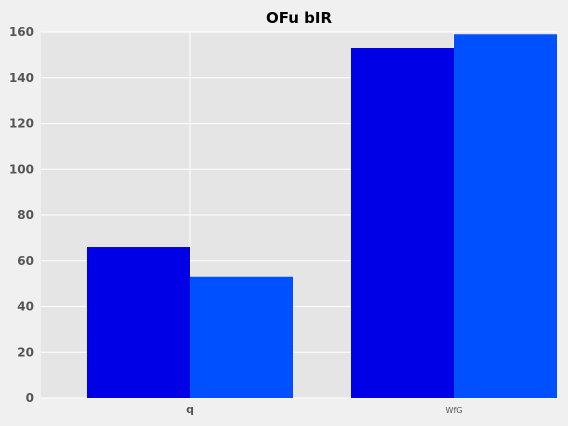  What do you see at coordinates (299, 18) in the screenshot?
I see `chart-title: OFu bIR` at bounding box center [299, 18].